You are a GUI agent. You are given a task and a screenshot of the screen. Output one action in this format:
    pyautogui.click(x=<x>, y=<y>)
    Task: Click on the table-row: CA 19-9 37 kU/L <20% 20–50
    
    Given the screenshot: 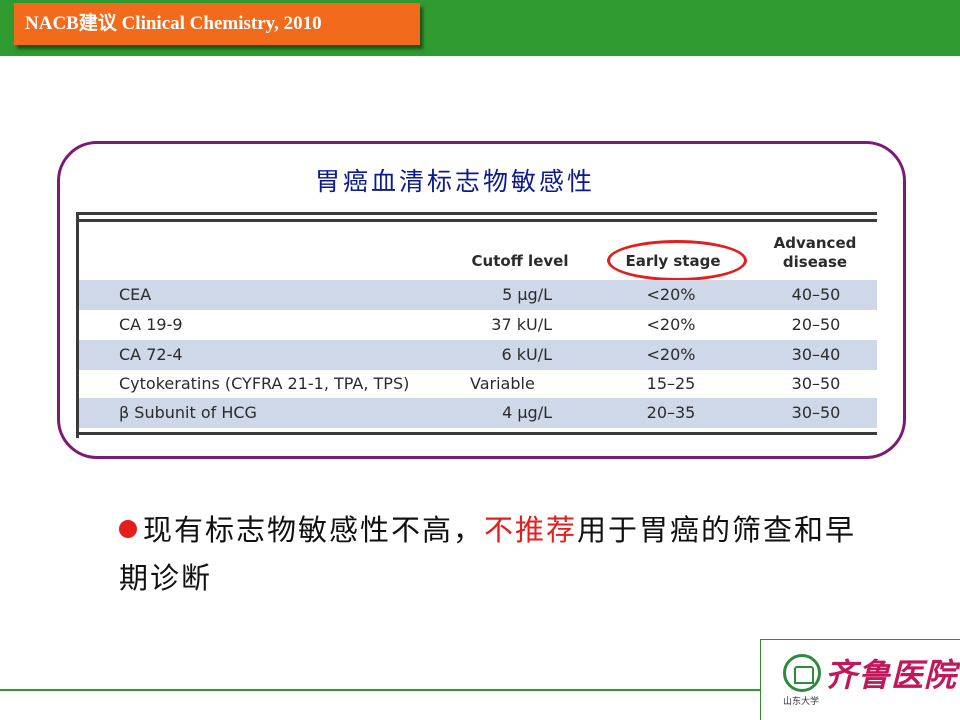 What is the action you would take?
    pyautogui.click(x=478, y=325)
    